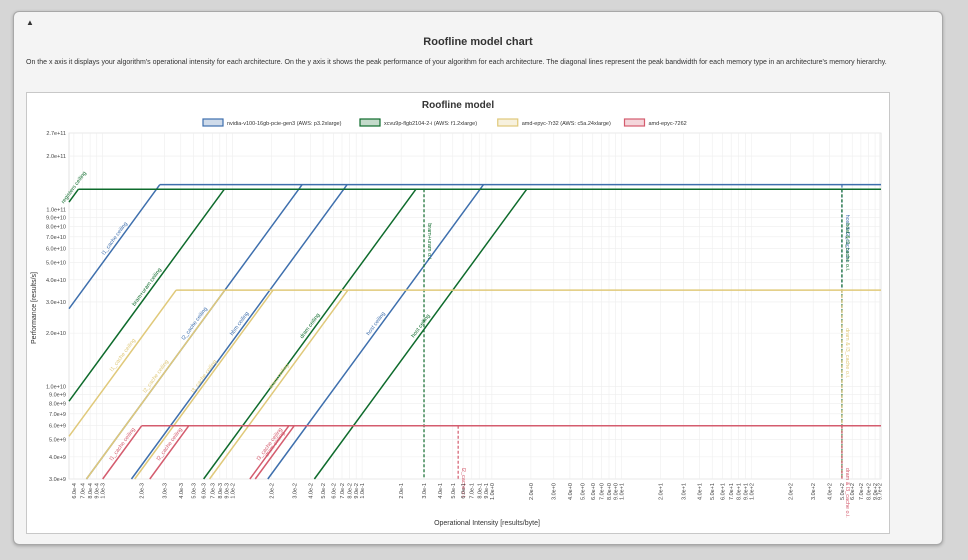  I want to click on x-tick-label: 6.0e-4, so click(75, 491).